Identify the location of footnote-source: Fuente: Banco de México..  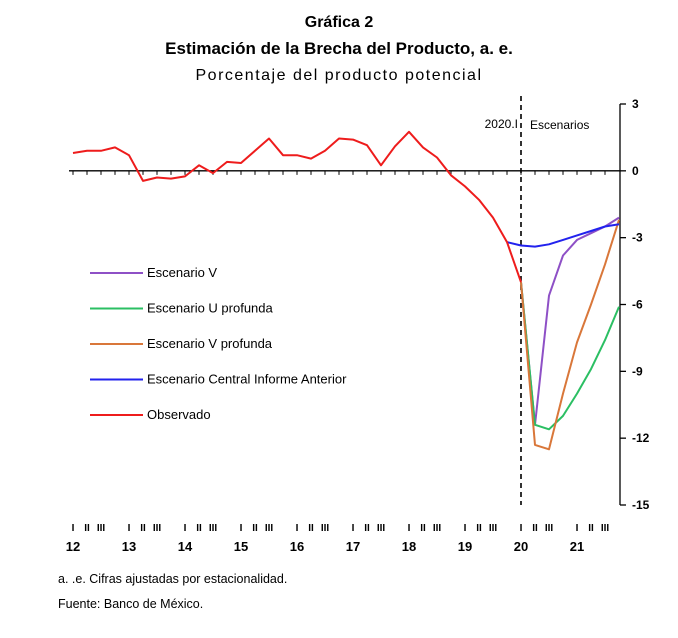
(131, 604).